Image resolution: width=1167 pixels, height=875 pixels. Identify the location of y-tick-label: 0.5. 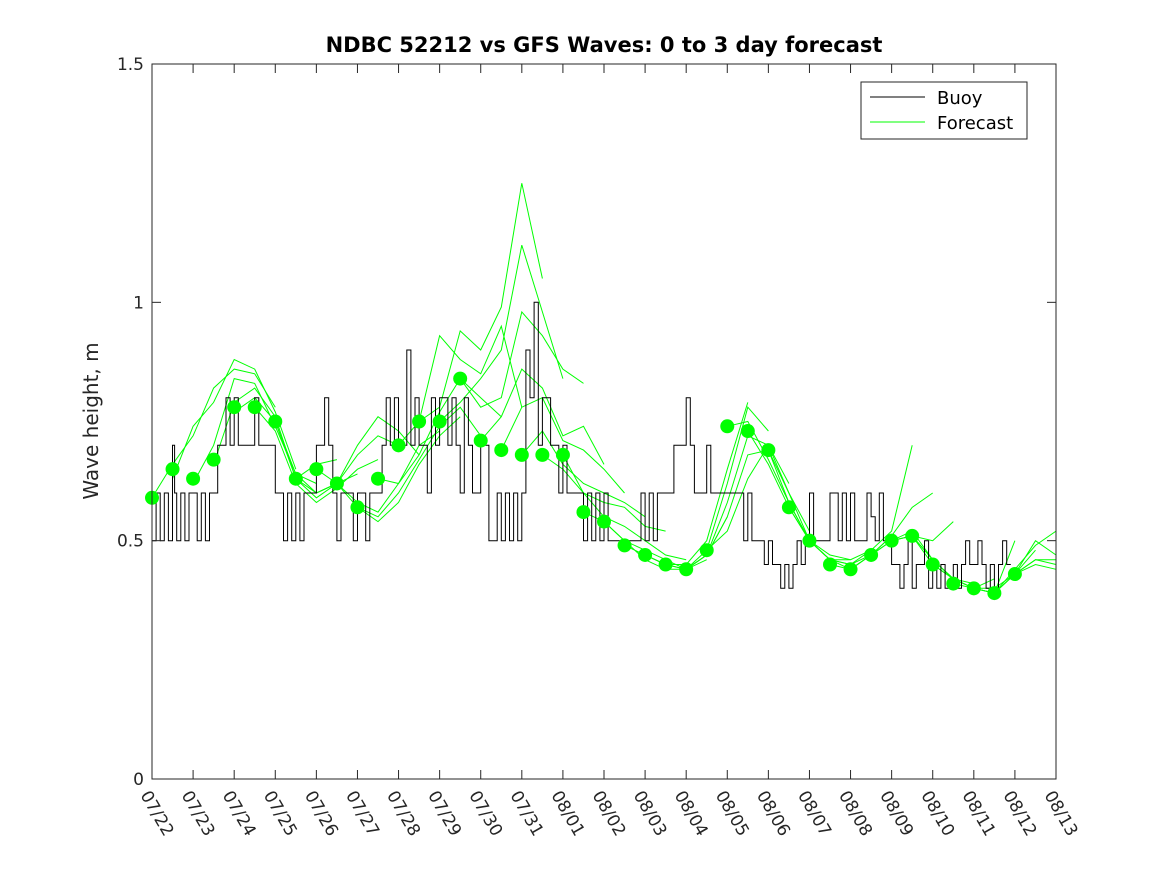
(130, 542).